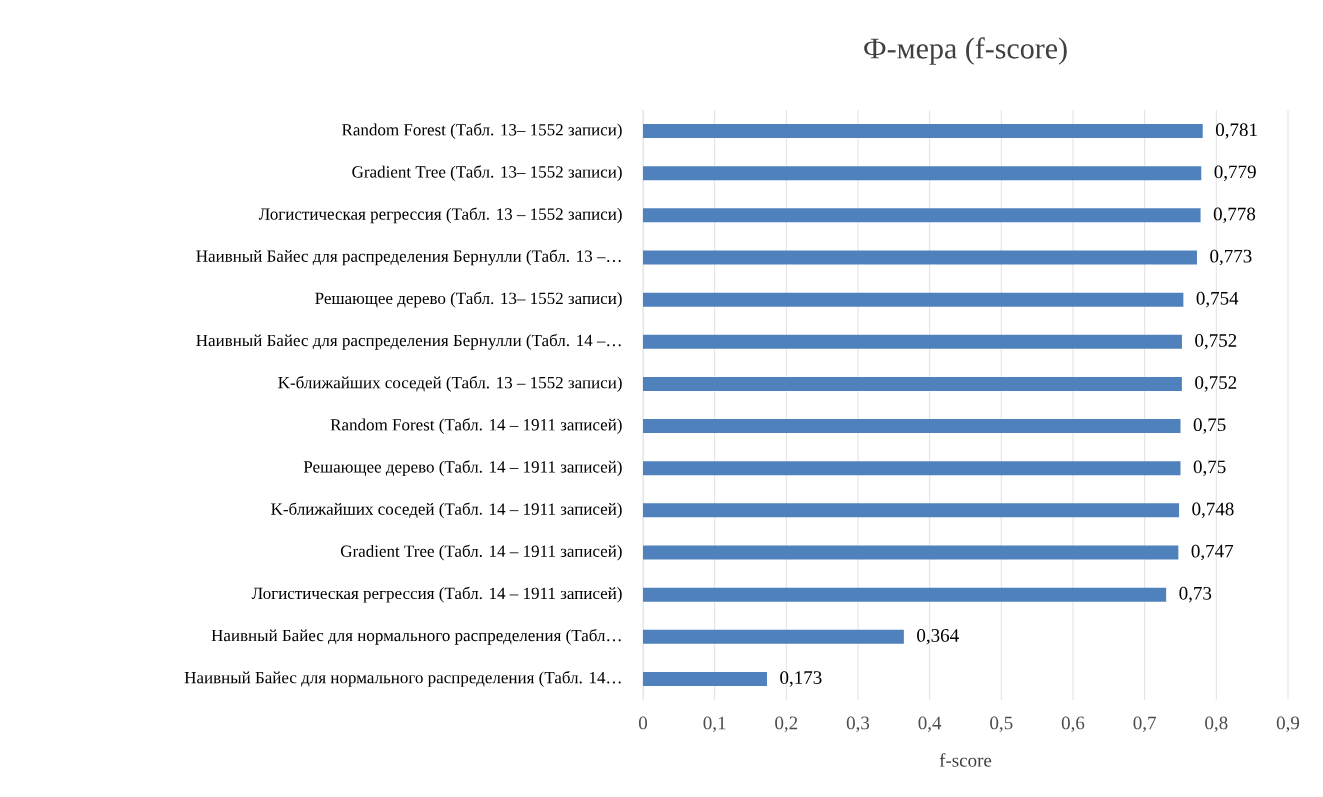  Describe the element at coordinates (1001, 724) in the screenshot. I see `x-tick-label: 0,5` at that location.